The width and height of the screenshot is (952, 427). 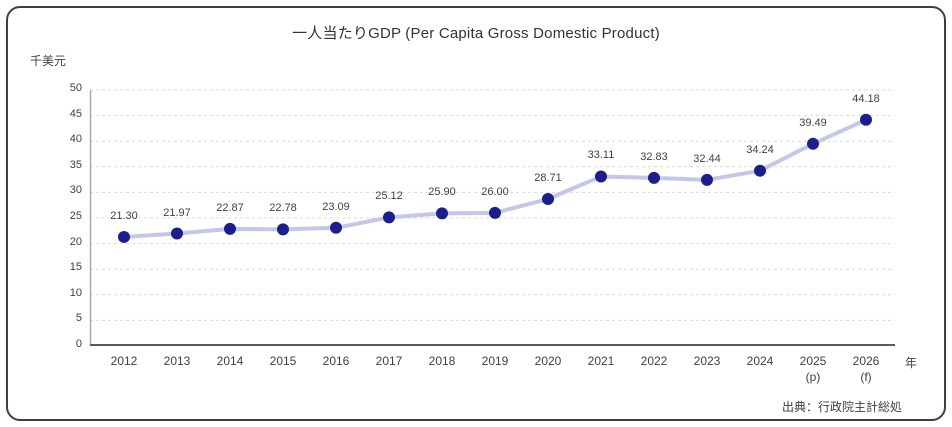 What do you see at coordinates (389, 217) in the screenshot?
I see `data-point-2017` at bounding box center [389, 217].